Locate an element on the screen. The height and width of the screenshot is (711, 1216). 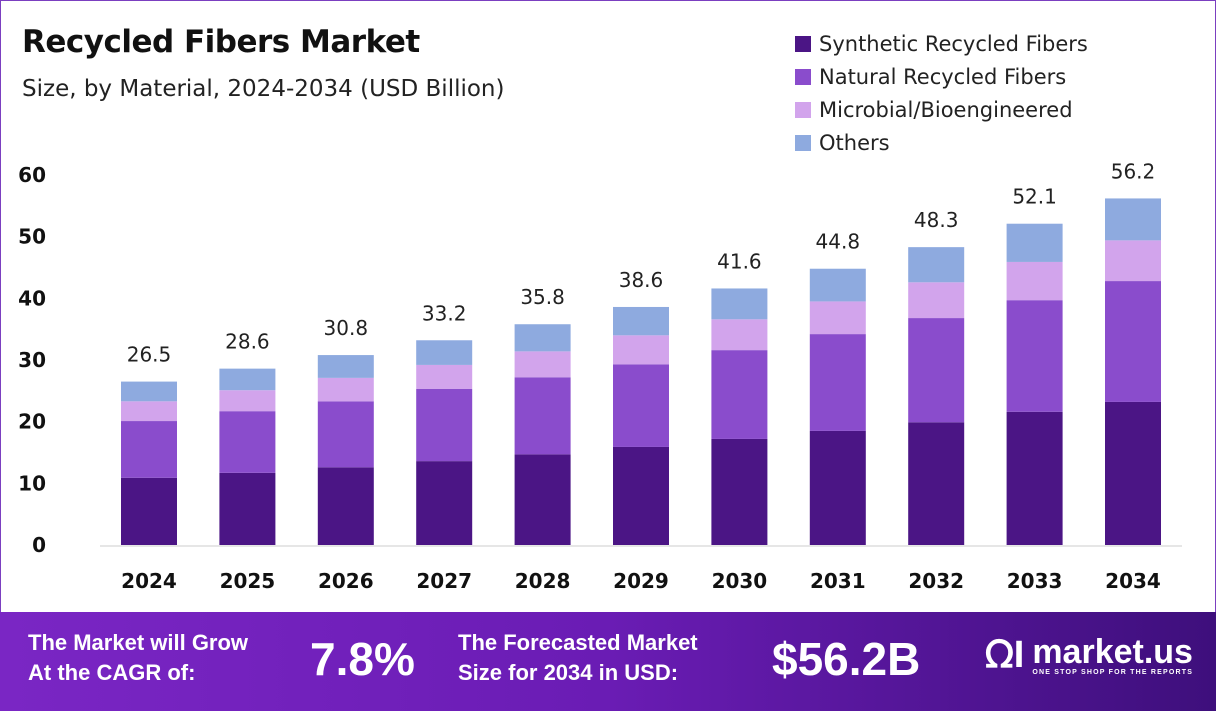
legend-label: Natural Recycled Fibers is located at coordinates (943, 76).